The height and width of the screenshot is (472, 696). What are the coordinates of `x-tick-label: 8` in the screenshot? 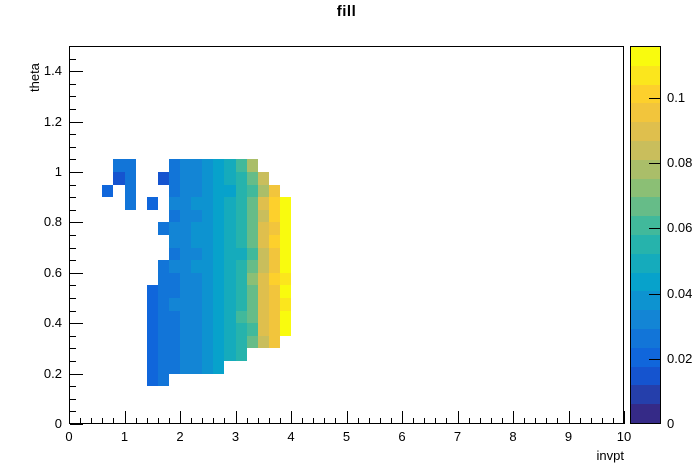 It's located at (513, 436).